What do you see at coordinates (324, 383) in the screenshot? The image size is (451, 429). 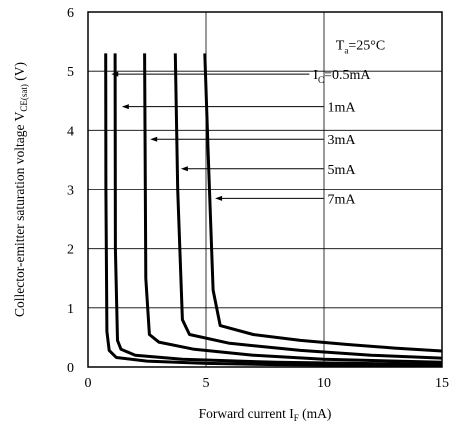 I see `x-tick-label: 10` at bounding box center [324, 383].